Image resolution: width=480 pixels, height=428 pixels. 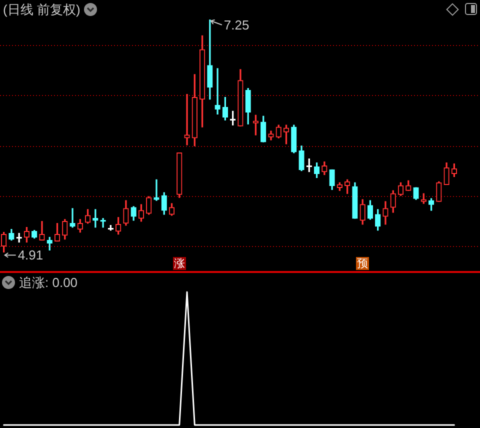 What do you see at coordinates (48, 282) in the screenshot?
I see `chart-title: 追涨: 0.00` at bounding box center [48, 282].